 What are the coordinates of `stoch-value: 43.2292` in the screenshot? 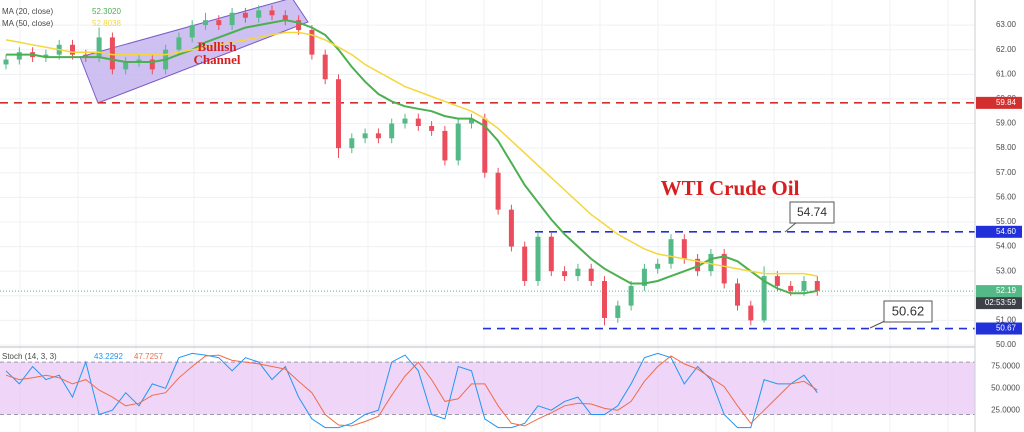 It's located at (108, 356).